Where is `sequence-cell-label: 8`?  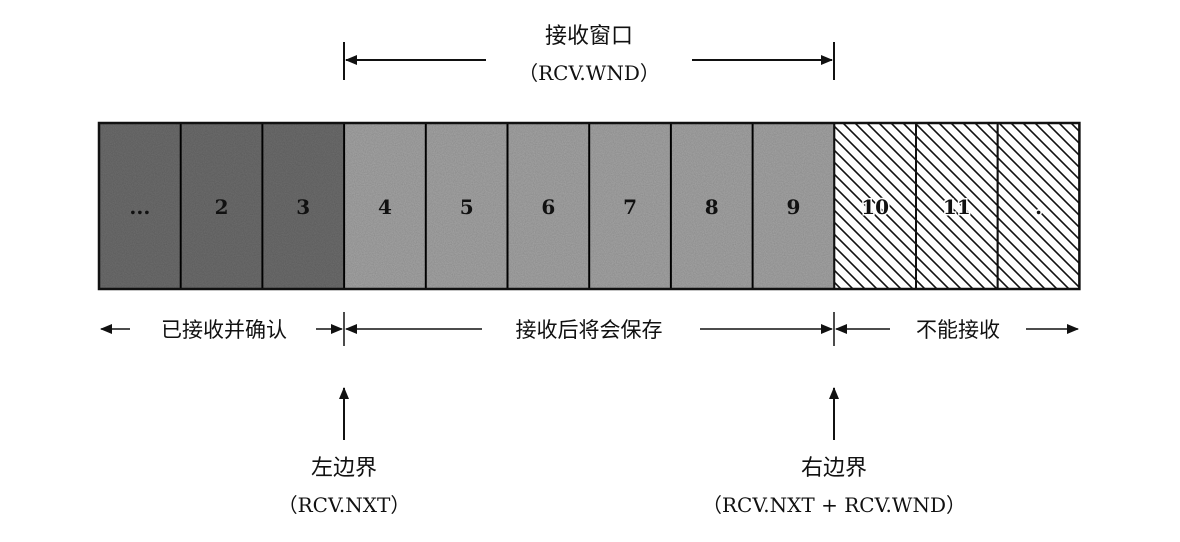 sequence-cell-label: 8 is located at coordinates (712, 207).